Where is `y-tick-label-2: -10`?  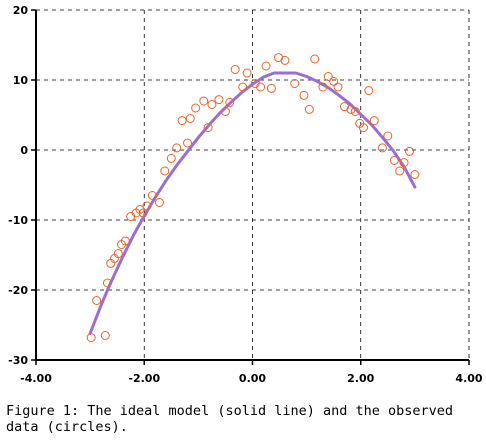
y-tick-label-2: -10 is located at coordinates (18, 220).